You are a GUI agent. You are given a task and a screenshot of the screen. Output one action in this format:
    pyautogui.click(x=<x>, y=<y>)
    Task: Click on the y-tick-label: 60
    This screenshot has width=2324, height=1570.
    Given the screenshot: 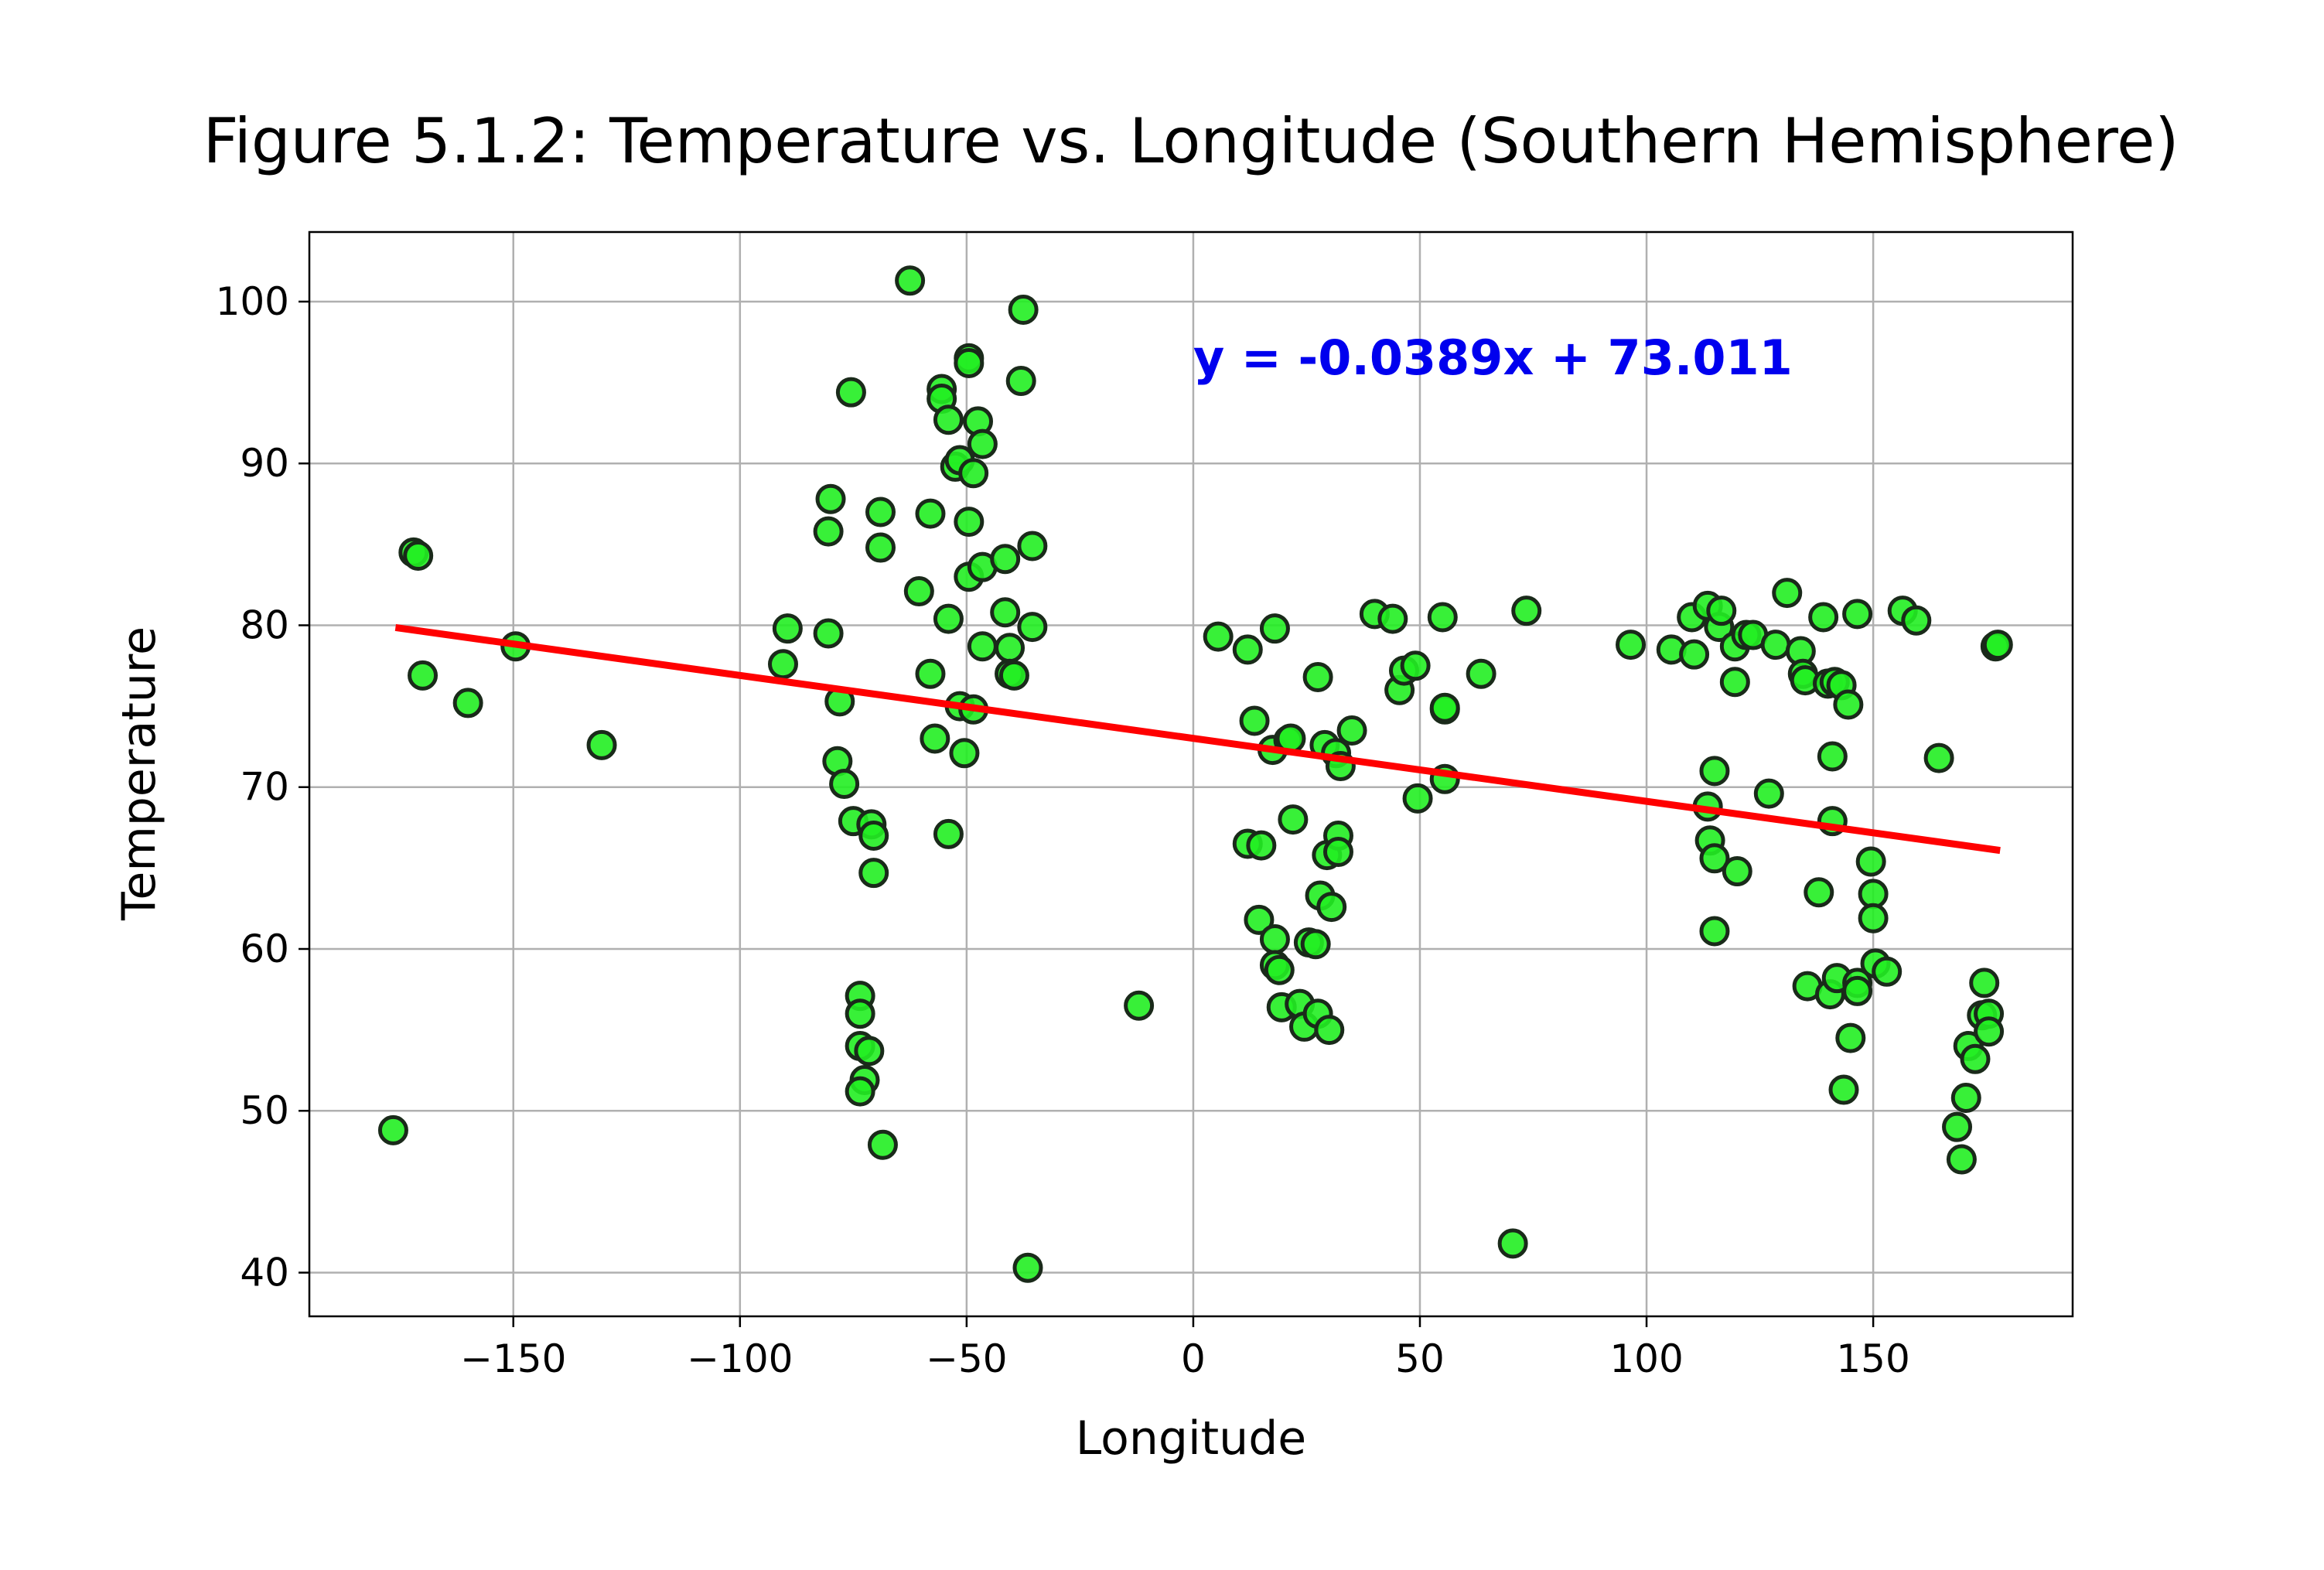 What is the action you would take?
    pyautogui.click(x=264, y=949)
    